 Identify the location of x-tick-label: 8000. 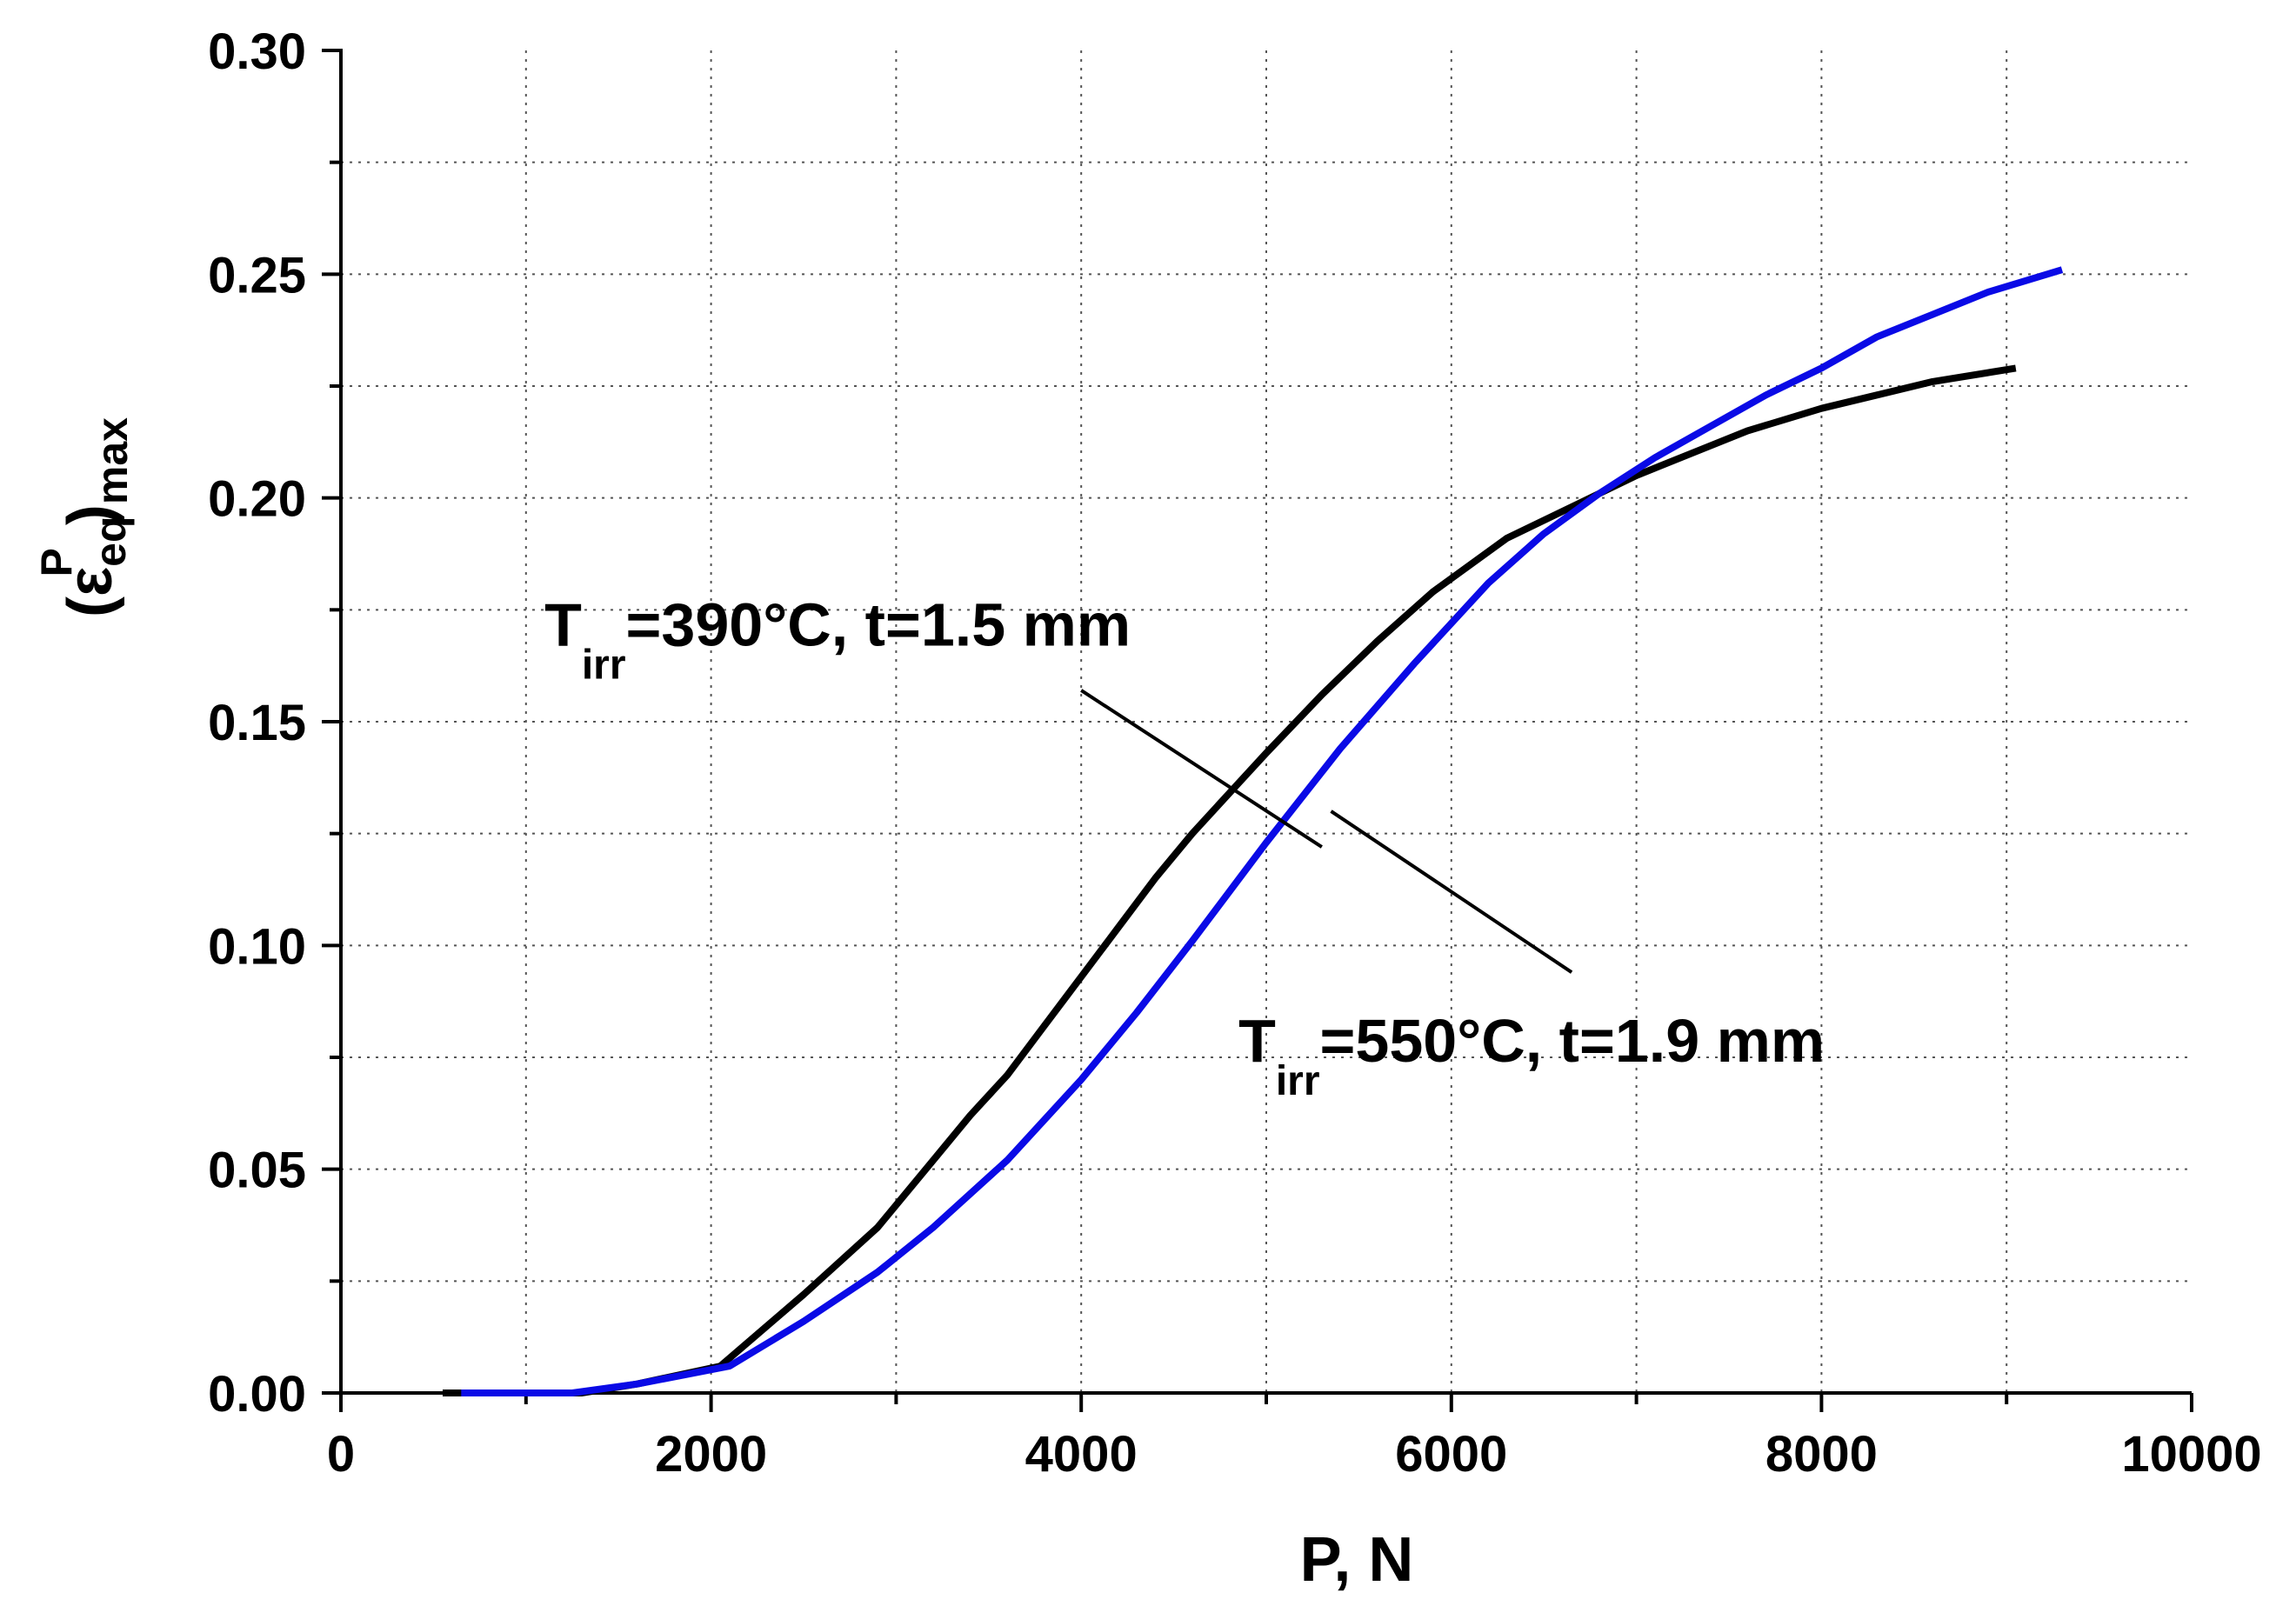
(1822, 1454).